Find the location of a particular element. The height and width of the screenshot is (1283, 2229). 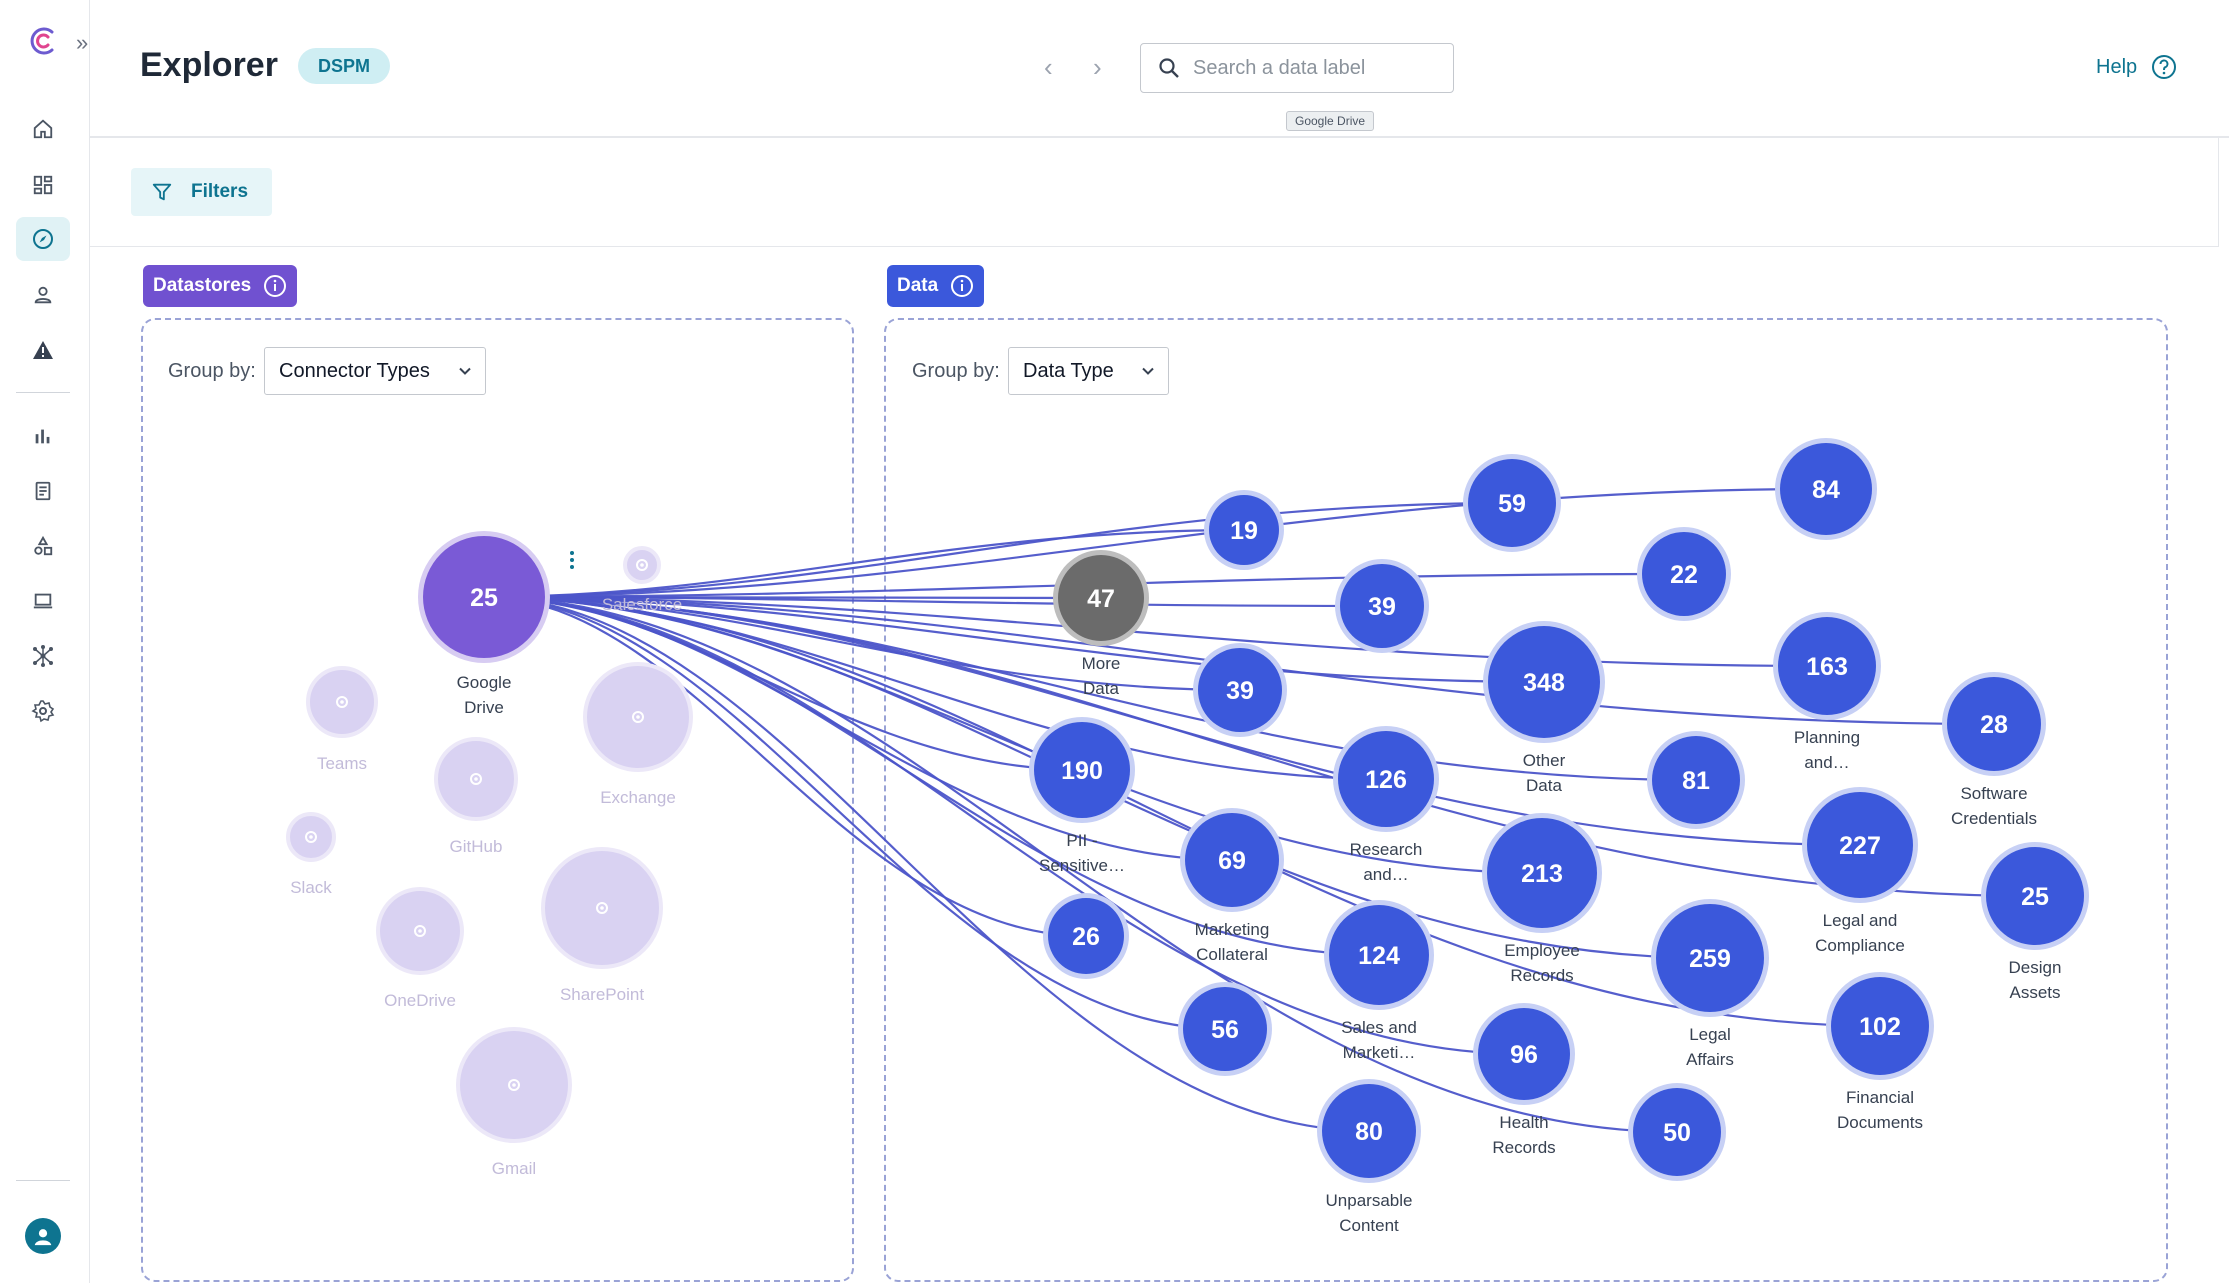

datastore-node-teams: Teams is located at coordinates (342, 719).